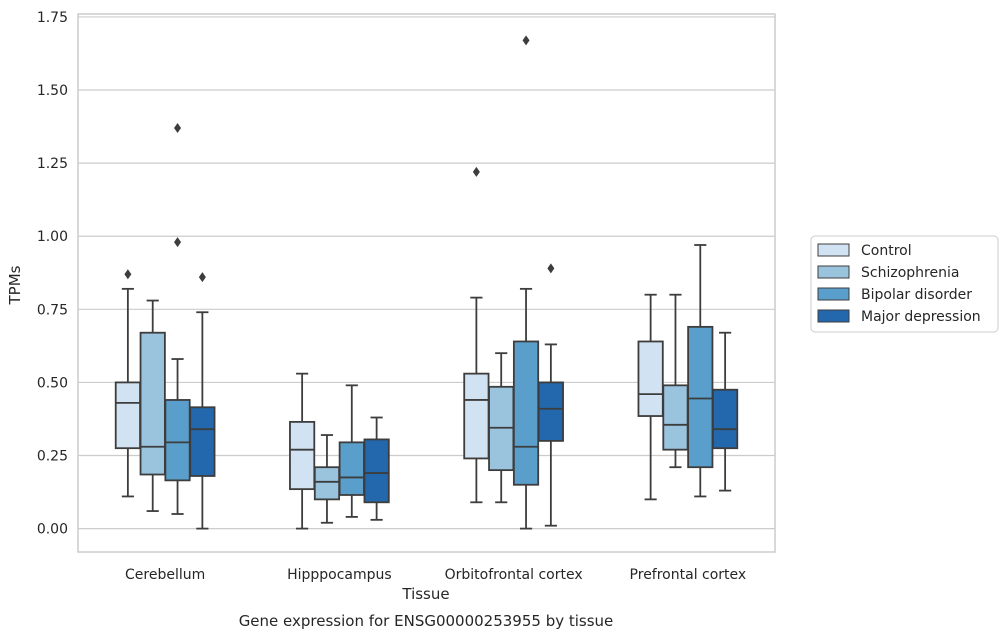  I want to click on legend-label: Bipolar disorder, so click(916, 295).